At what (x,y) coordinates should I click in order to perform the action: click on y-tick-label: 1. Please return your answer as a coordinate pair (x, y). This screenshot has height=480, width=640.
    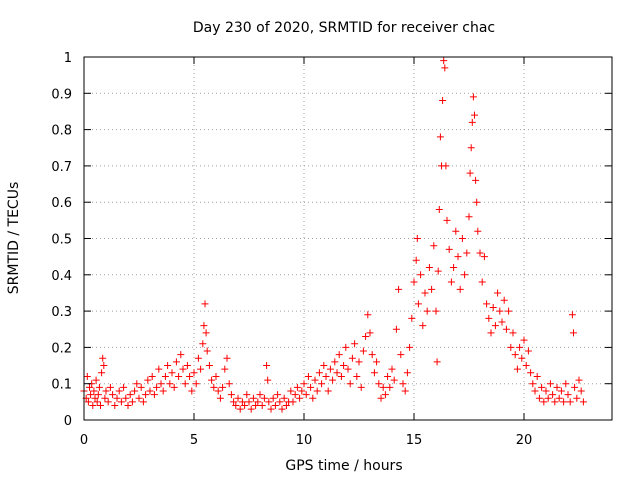
    Looking at the image, I should click on (68, 58).